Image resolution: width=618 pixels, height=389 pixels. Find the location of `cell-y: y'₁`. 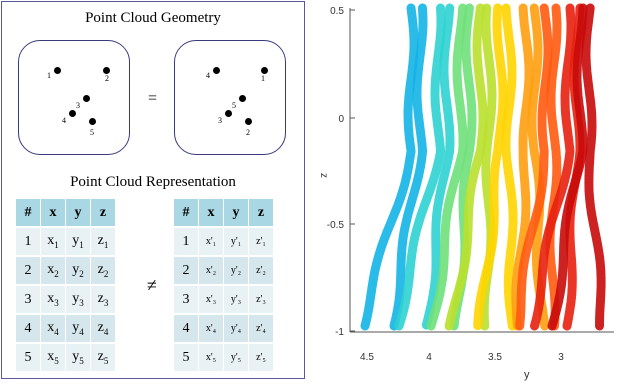

cell-y: y'₁ is located at coordinates (236, 242).